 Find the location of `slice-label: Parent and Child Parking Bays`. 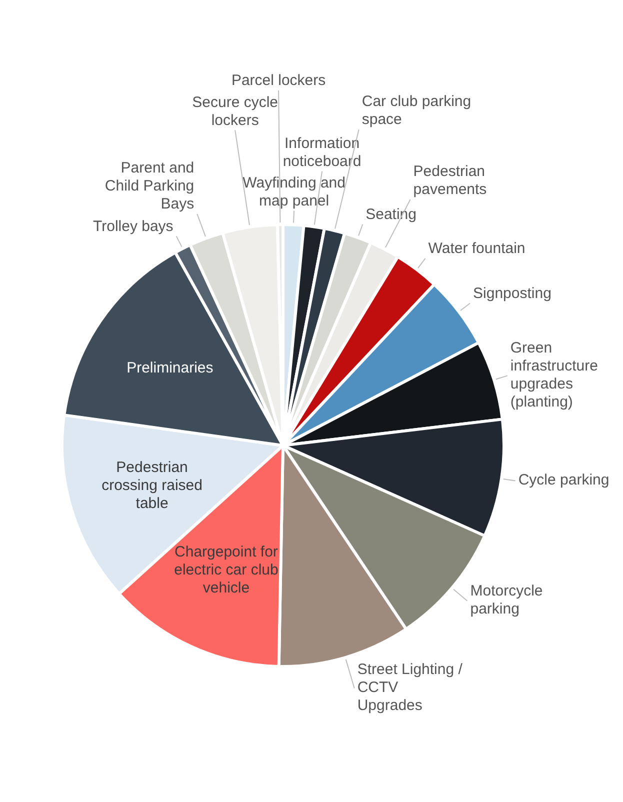

slice-label: Parent and Child Parking Bays is located at coordinates (149, 186).